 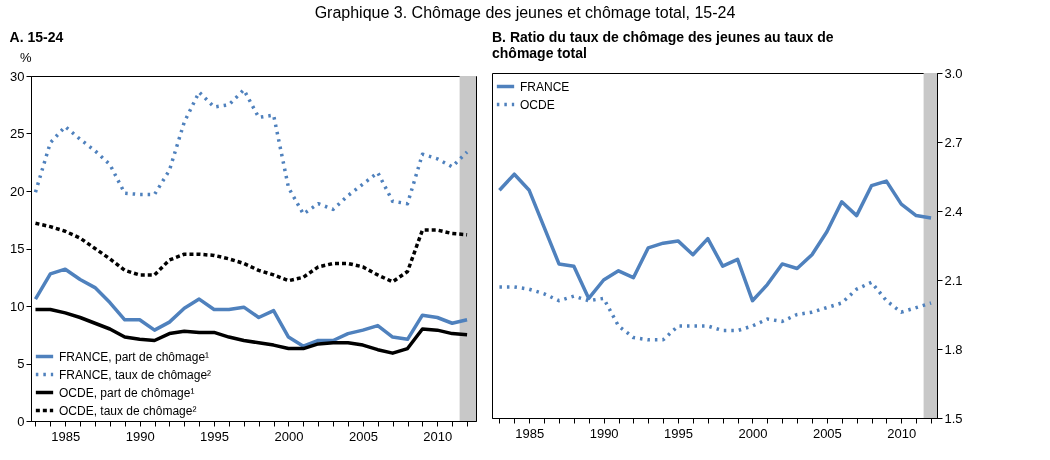 What do you see at coordinates (135, 374) in the screenshot?
I see `legend-label: FRANCE, taux de chômage²` at bounding box center [135, 374].